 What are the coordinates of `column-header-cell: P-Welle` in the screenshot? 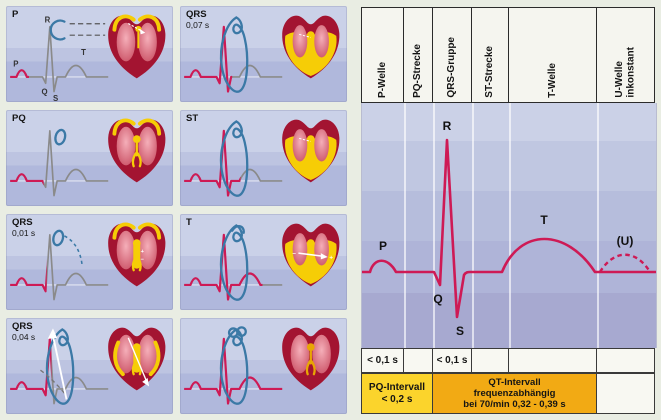 It's located at (382, 55).